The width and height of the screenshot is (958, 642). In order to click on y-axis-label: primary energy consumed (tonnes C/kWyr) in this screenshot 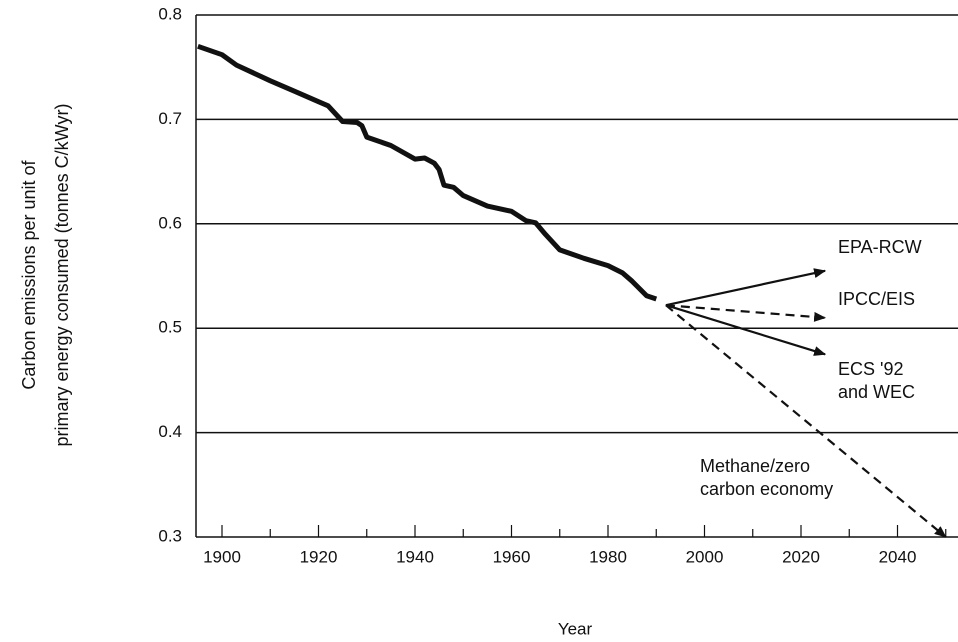, I will do `click(62, 275)`.